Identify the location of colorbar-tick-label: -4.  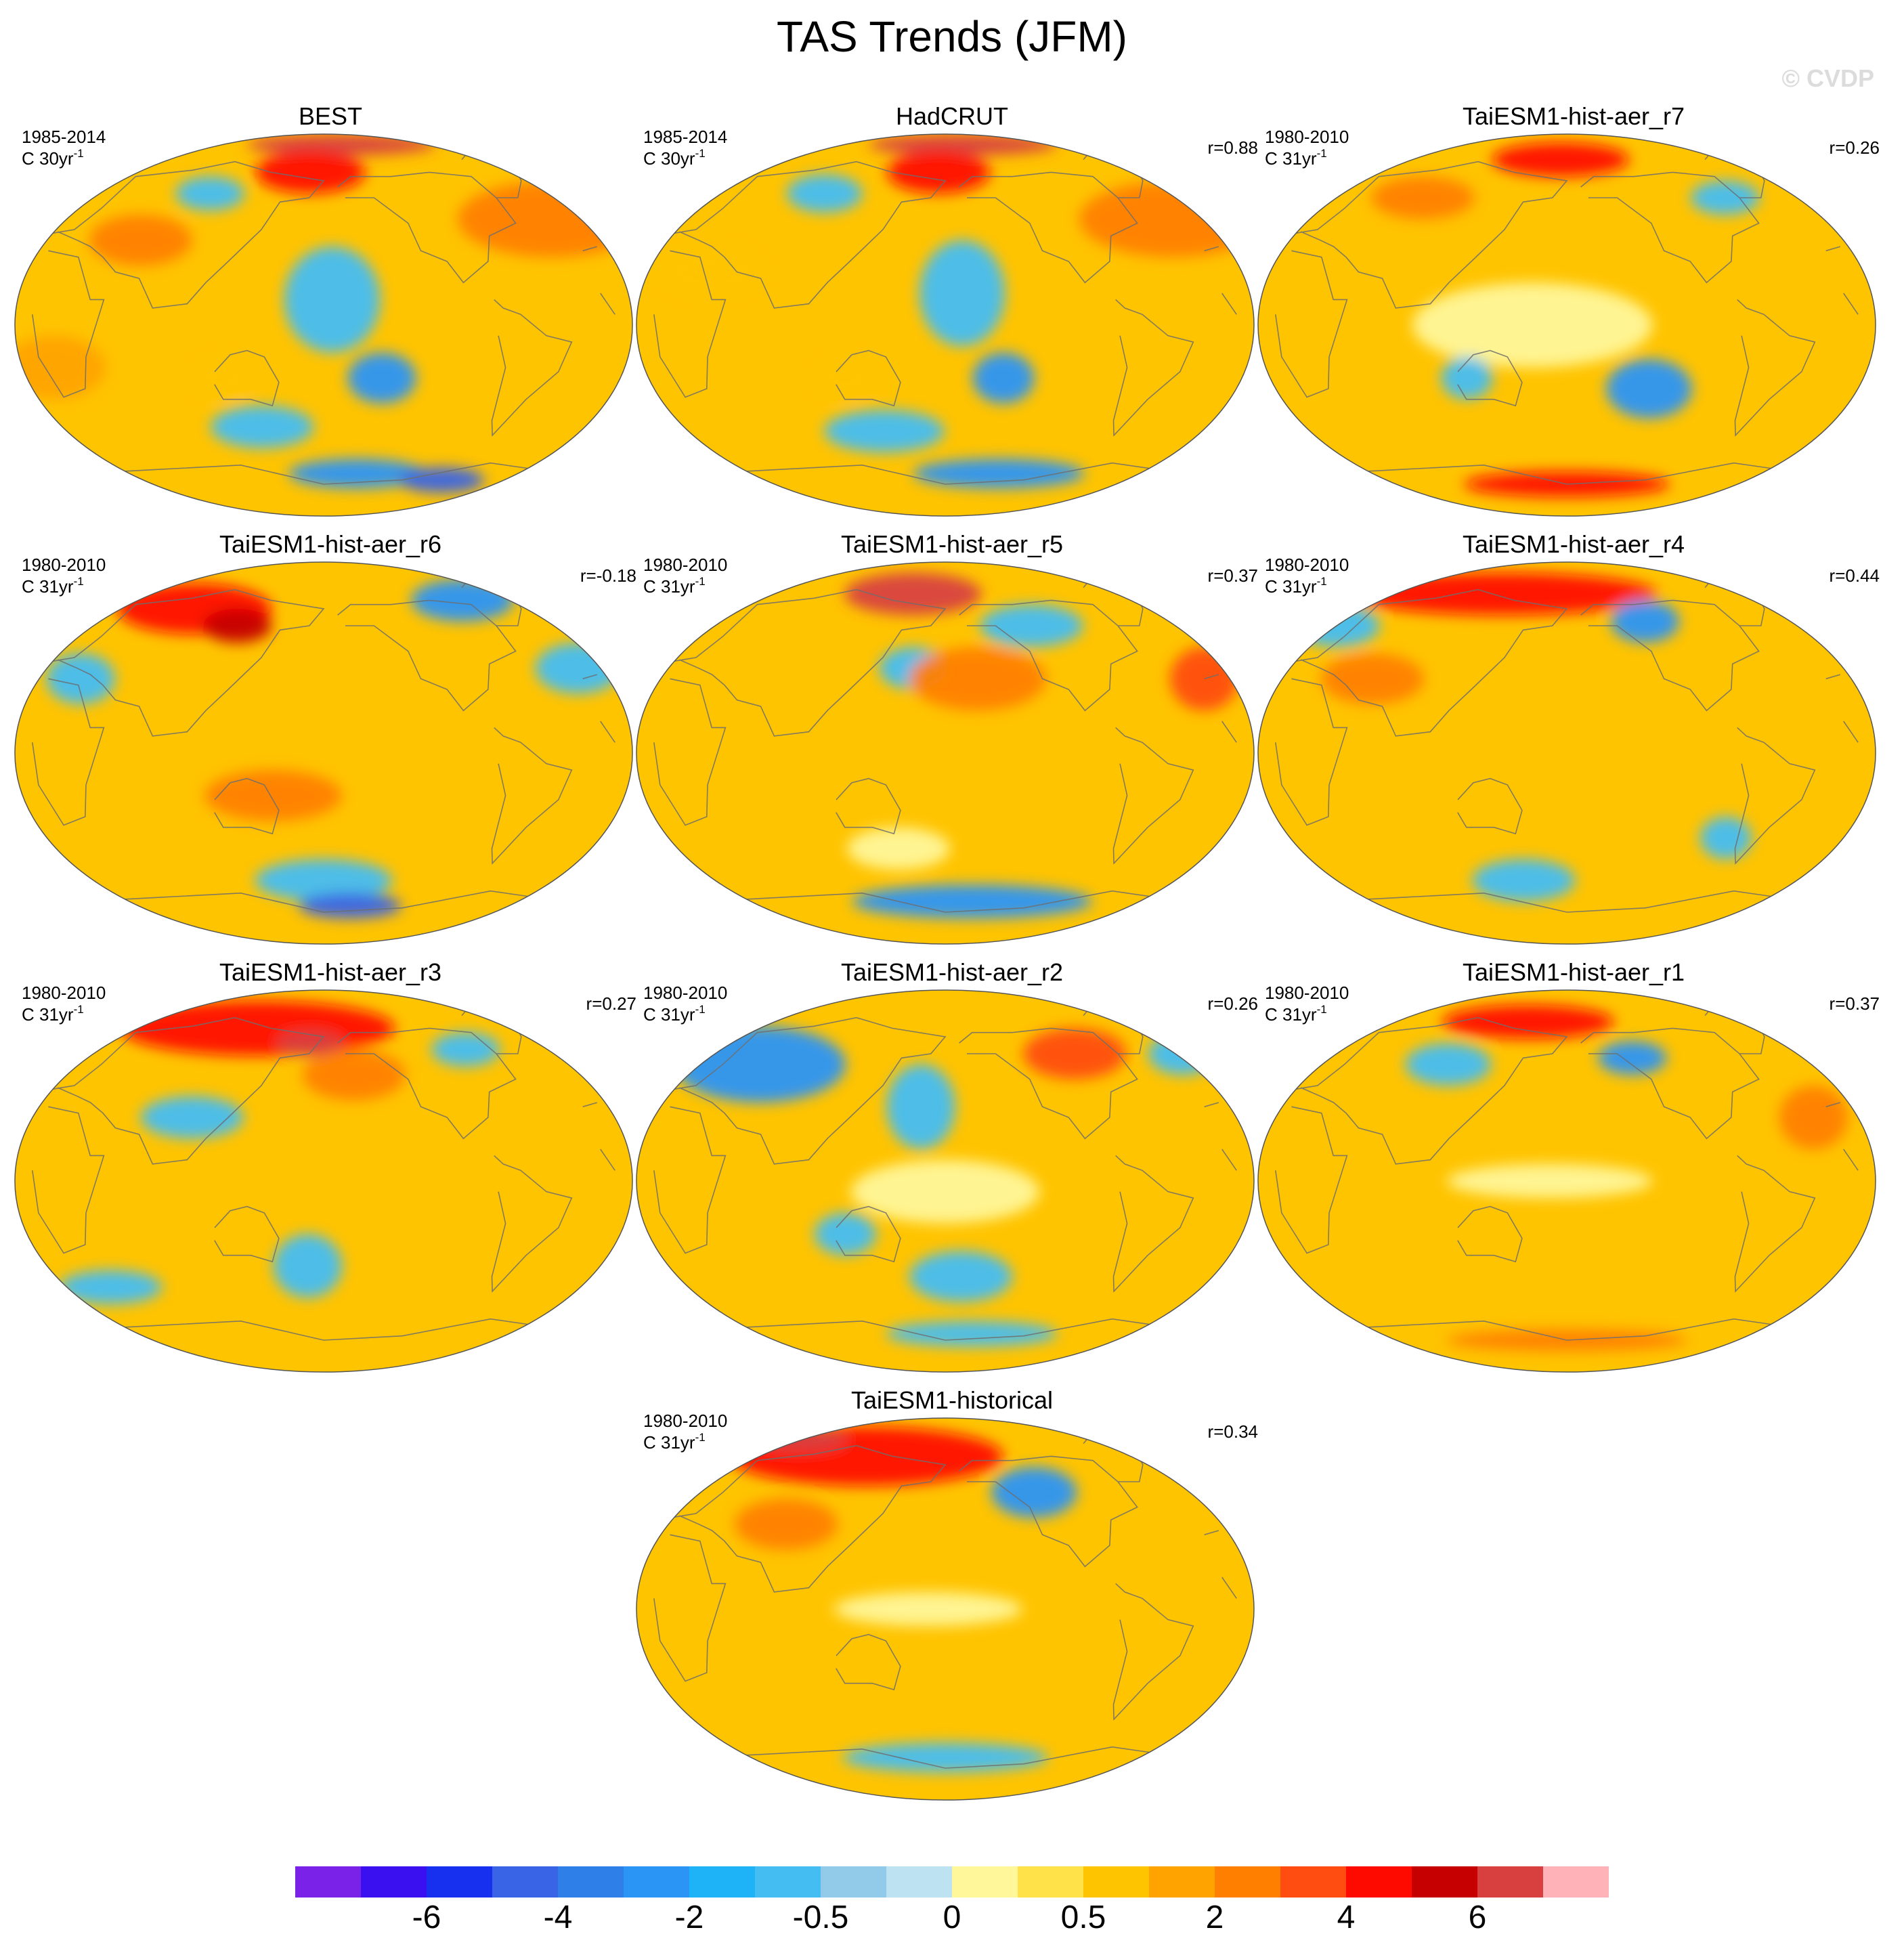
(558, 1917).